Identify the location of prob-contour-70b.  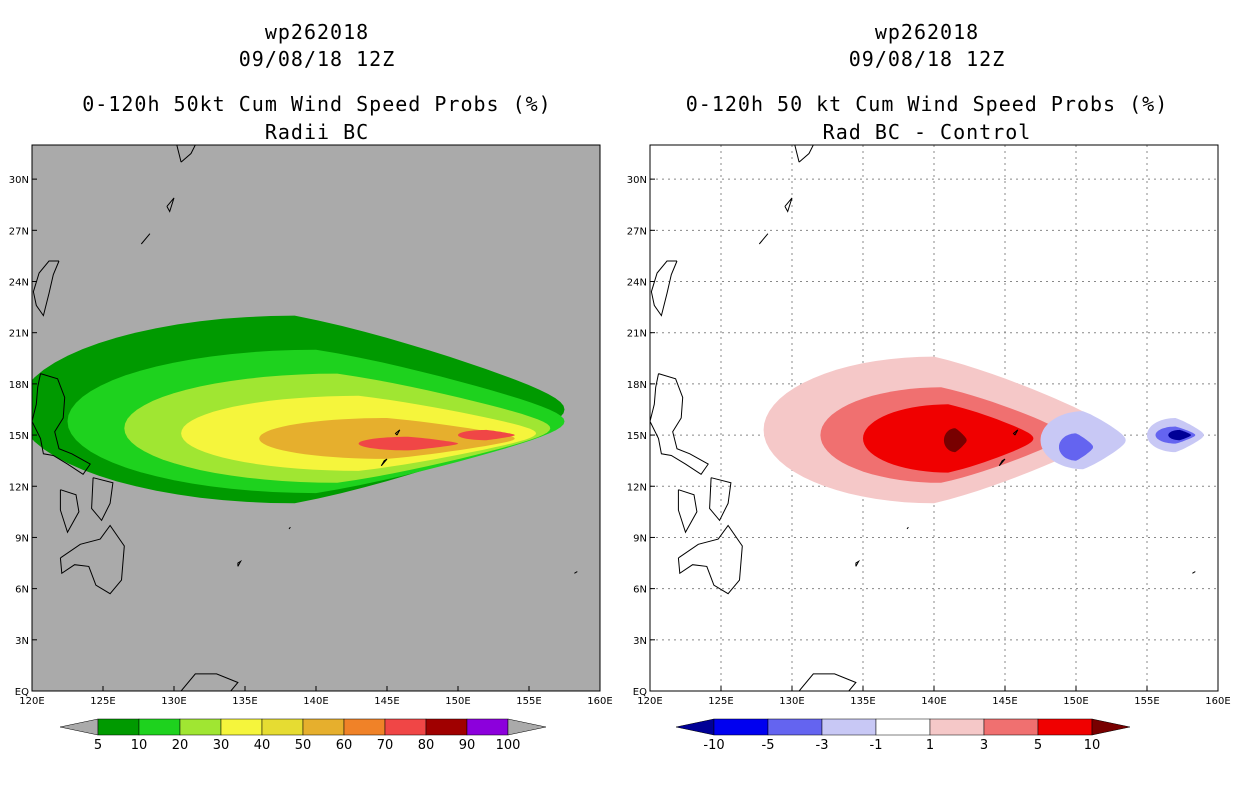
(486, 435).